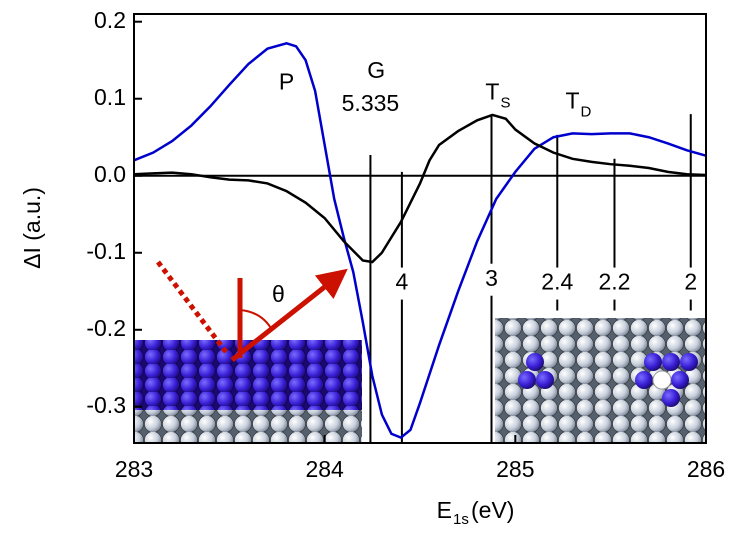  I want to click on marker-label: 2.2, so click(614, 282).